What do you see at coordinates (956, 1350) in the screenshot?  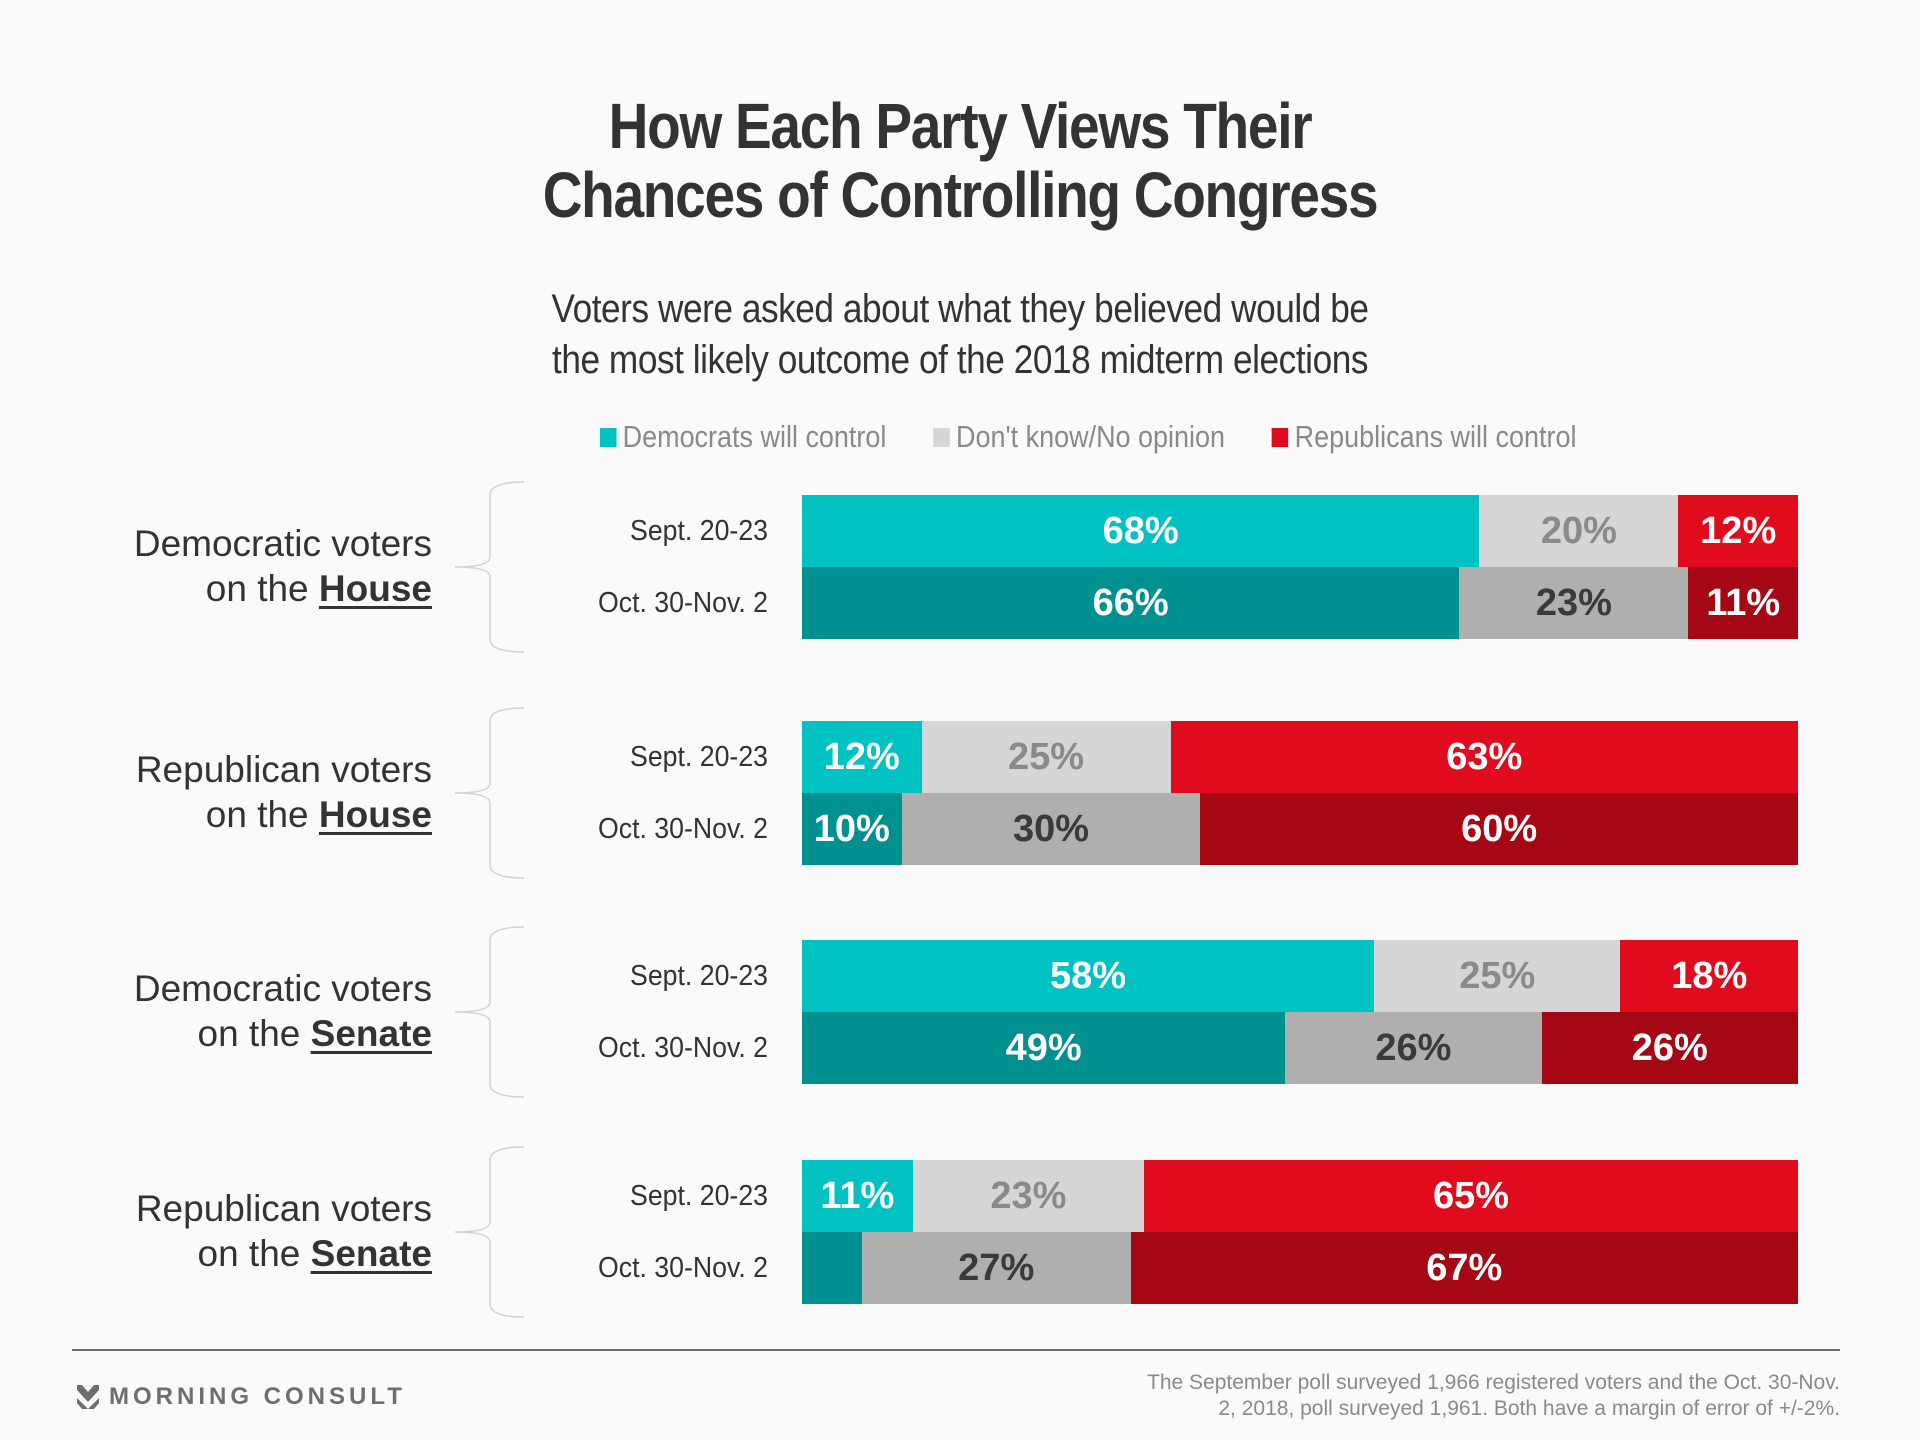 I see `footer-divider` at bounding box center [956, 1350].